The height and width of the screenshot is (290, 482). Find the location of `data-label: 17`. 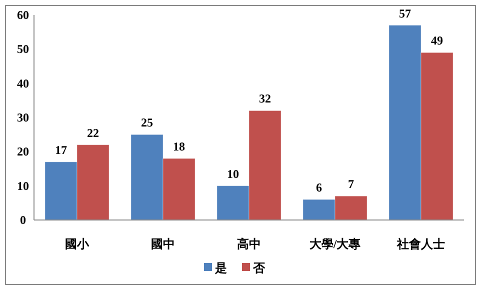

data-label: 17 is located at coordinates (61, 149).